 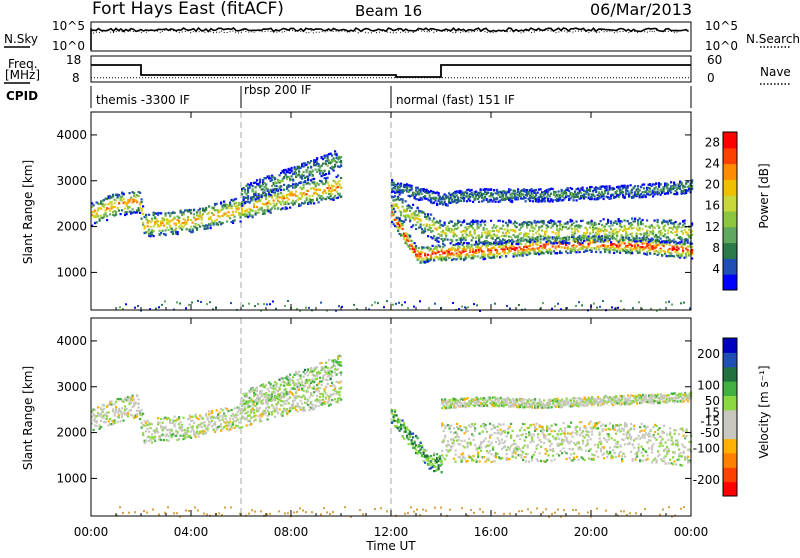 I want to click on nave-tick-bottom: 0, so click(x=711, y=78).